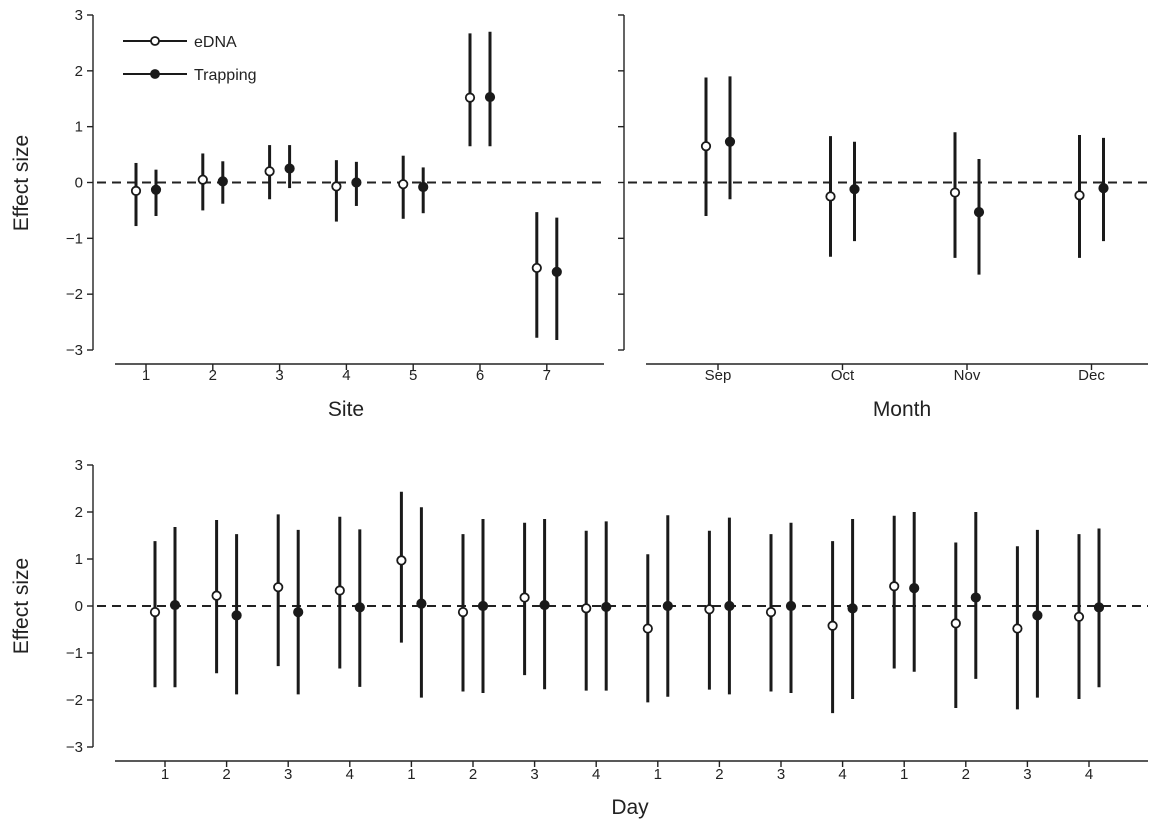 The height and width of the screenshot is (820, 1160). Describe the element at coordinates (346, 375) in the screenshot. I see `site-x-tick-label: 4` at that location.